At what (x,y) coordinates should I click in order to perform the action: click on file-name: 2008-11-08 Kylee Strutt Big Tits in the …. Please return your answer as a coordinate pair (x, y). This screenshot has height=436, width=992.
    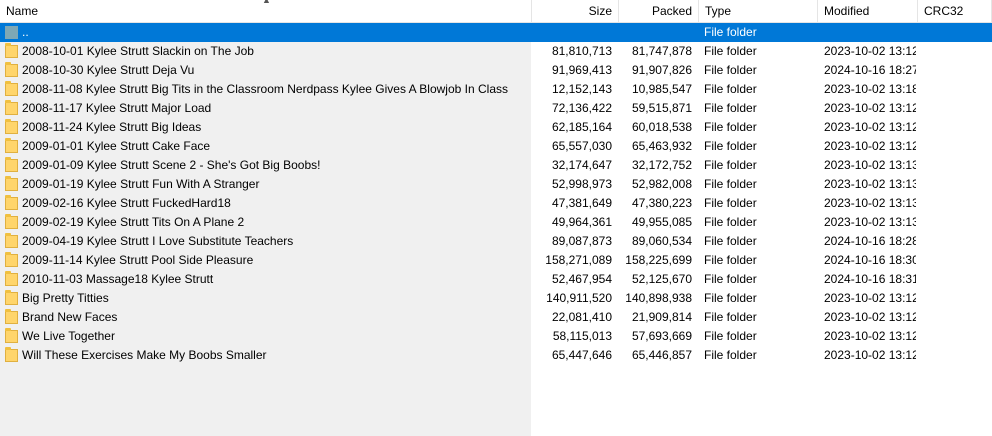
    Looking at the image, I should click on (265, 89).